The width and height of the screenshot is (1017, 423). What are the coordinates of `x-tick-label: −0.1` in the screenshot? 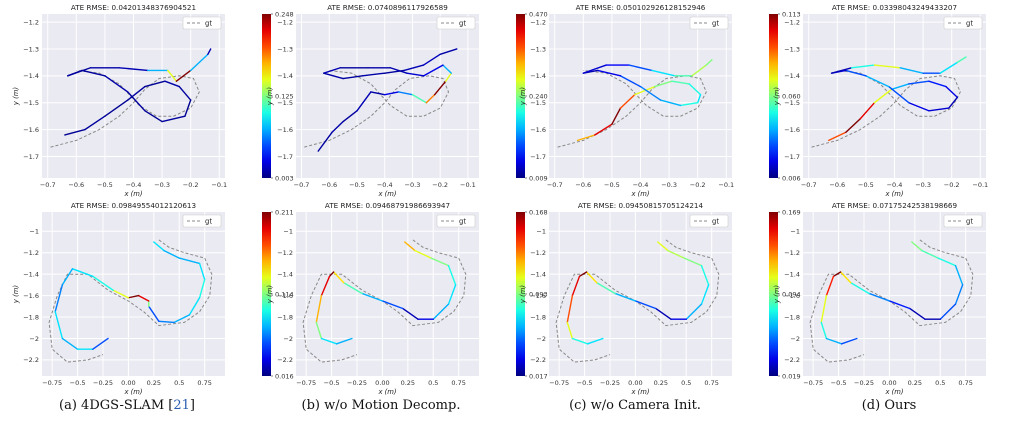 It's located at (726, 185).